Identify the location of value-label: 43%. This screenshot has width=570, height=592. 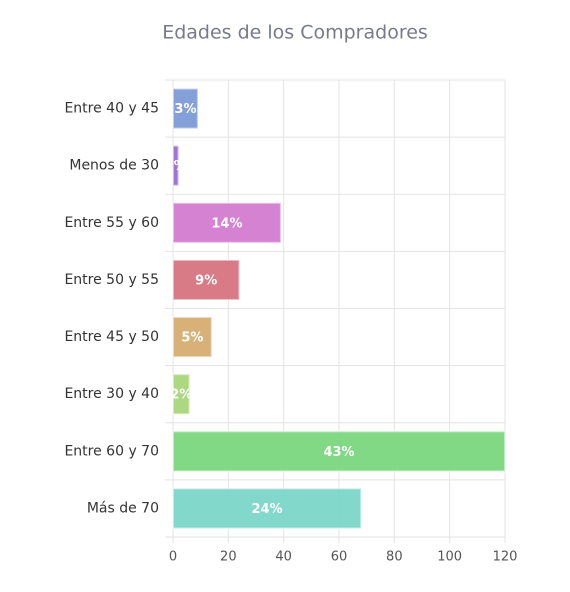
(338, 452).